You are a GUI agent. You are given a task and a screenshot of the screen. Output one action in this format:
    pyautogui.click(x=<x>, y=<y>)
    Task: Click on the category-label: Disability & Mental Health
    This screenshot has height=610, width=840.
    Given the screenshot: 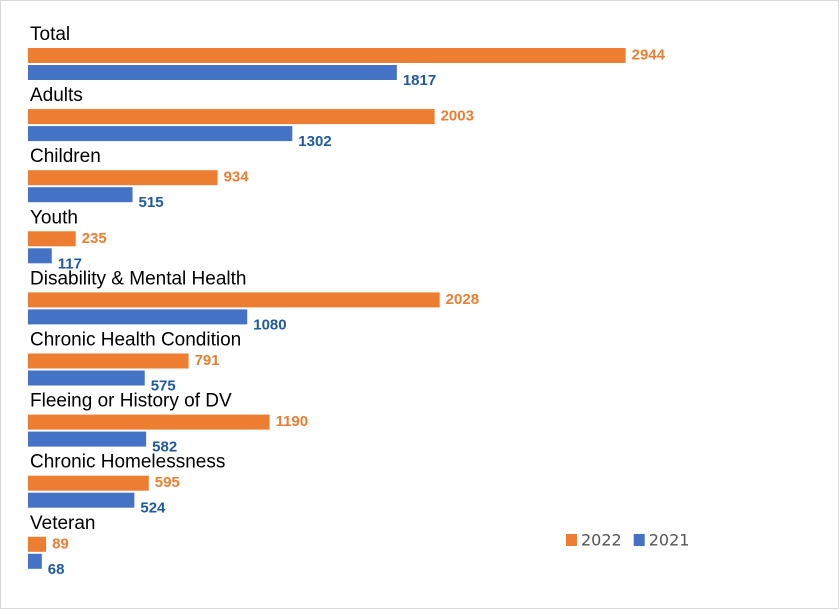 What is the action you would take?
    pyautogui.click(x=138, y=278)
    